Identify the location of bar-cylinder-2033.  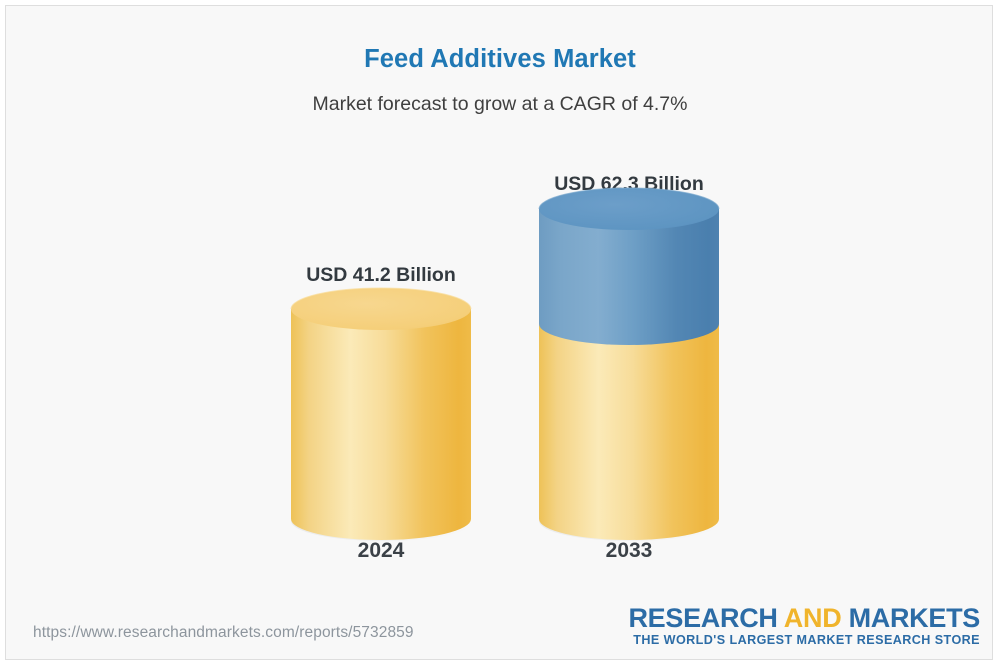
(634, 361).